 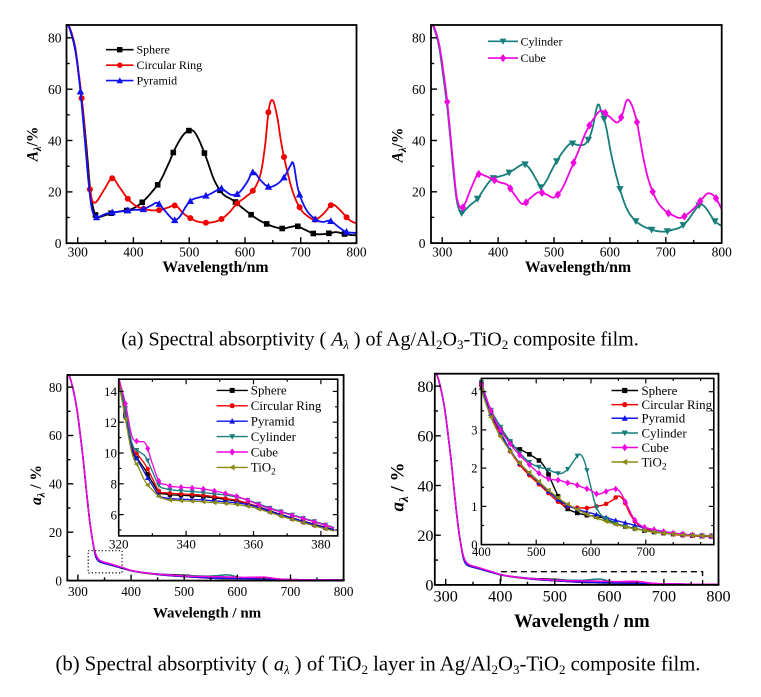 I want to click on svg-text: 14, so click(x=111, y=391).